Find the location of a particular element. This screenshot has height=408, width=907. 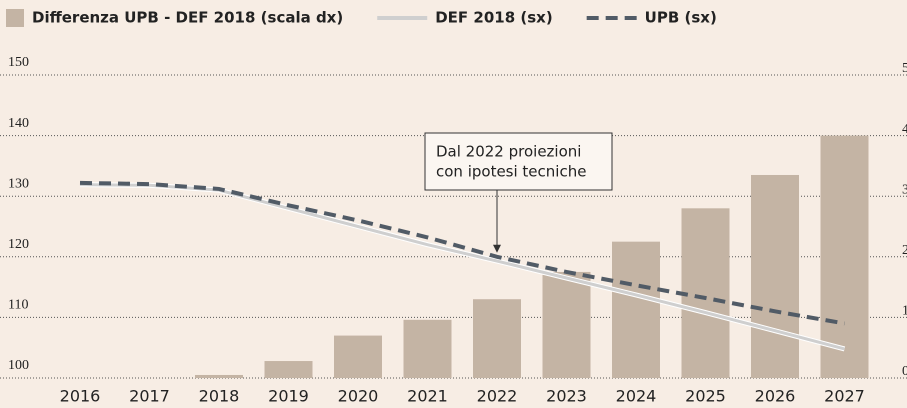

x-tick-label: 2020 is located at coordinates (358, 396).